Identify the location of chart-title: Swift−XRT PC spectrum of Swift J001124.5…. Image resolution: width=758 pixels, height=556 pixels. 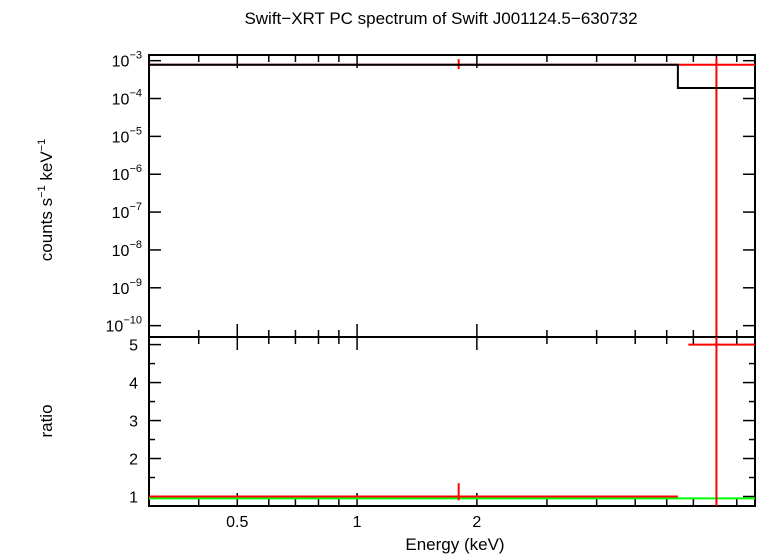
(440, 18).